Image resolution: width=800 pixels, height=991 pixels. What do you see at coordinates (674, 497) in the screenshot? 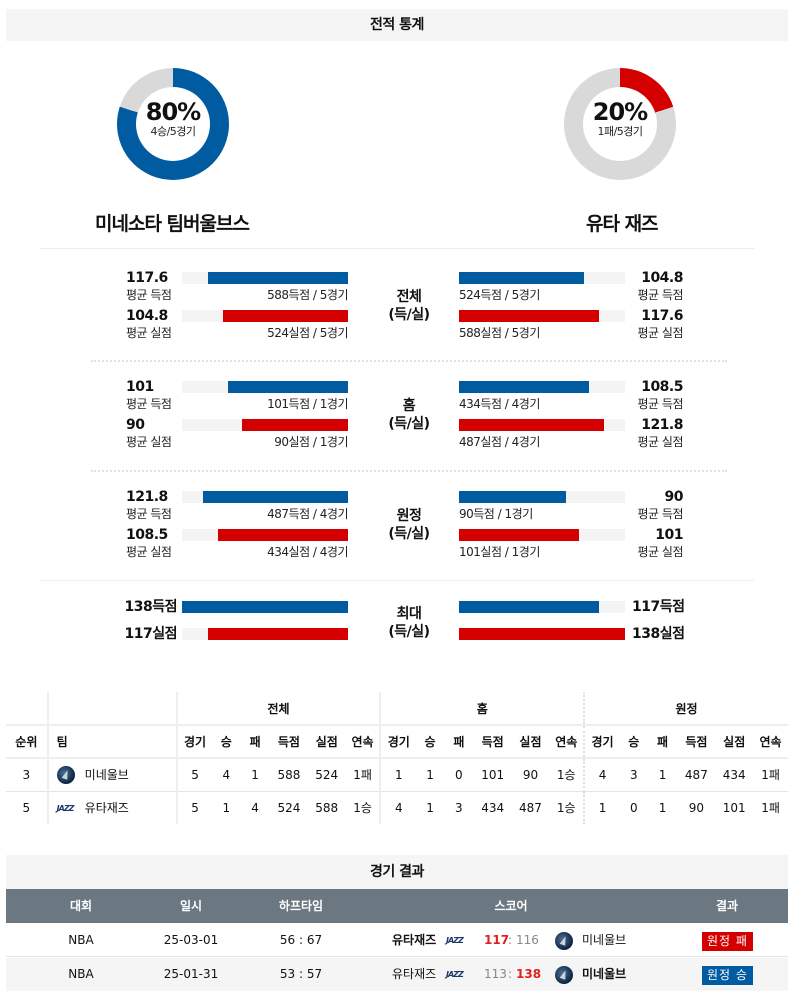
I see `right-scored-avg: 90` at bounding box center [674, 497].